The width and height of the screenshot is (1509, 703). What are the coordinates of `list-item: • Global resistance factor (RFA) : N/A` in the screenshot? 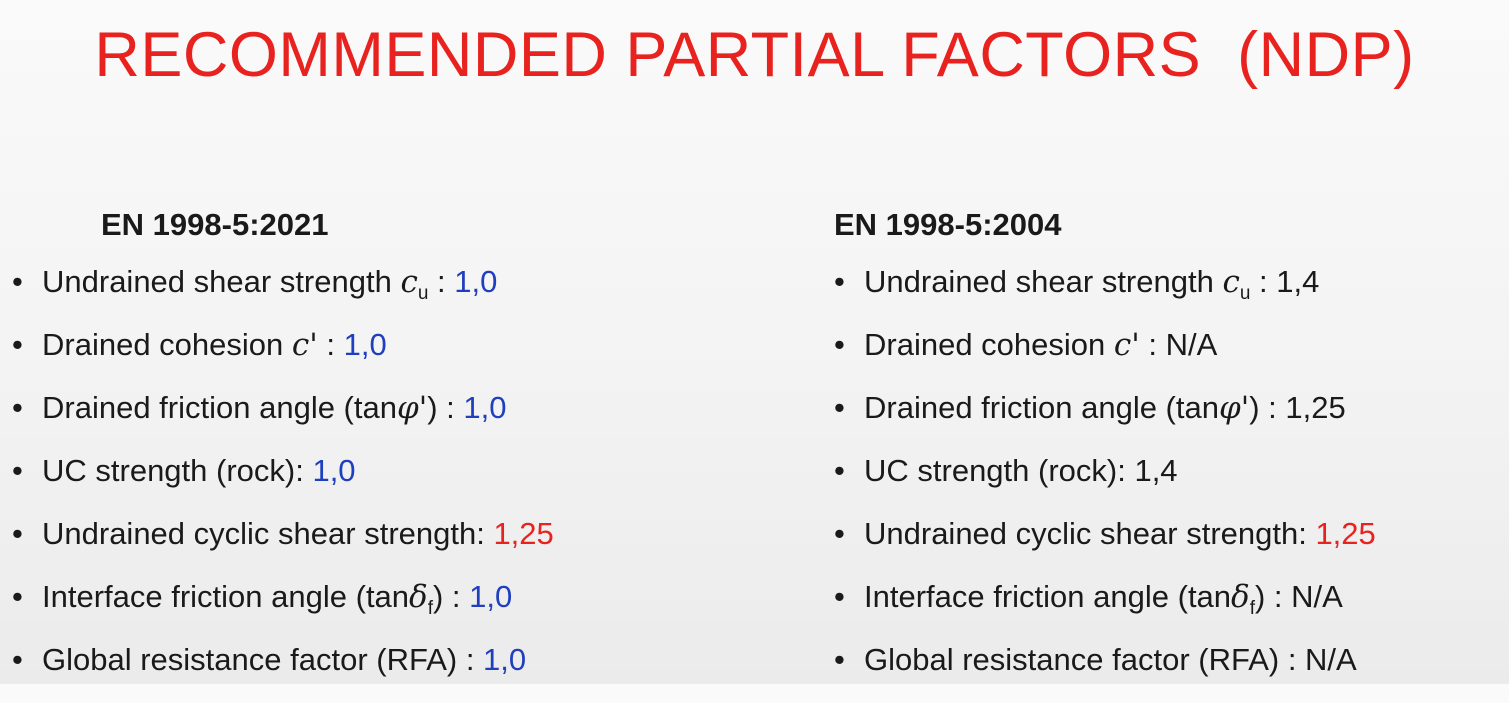 It's located at (1169, 659).